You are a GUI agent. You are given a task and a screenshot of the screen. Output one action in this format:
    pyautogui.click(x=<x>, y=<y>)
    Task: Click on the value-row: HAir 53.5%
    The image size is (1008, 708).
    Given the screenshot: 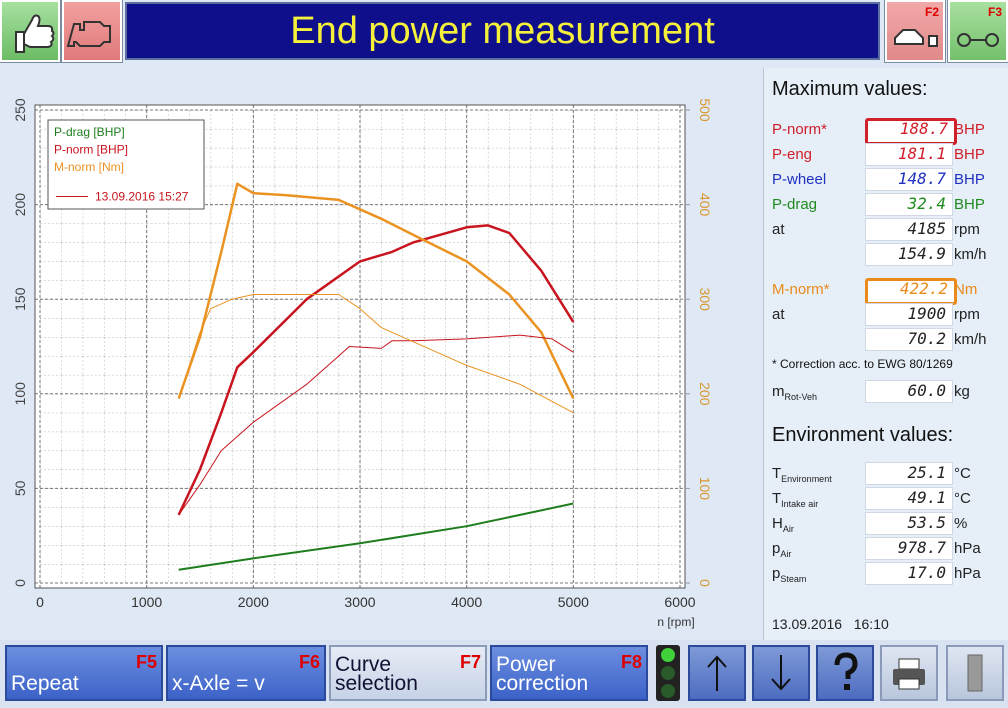 What is the action you would take?
    pyautogui.click(x=890, y=523)
    